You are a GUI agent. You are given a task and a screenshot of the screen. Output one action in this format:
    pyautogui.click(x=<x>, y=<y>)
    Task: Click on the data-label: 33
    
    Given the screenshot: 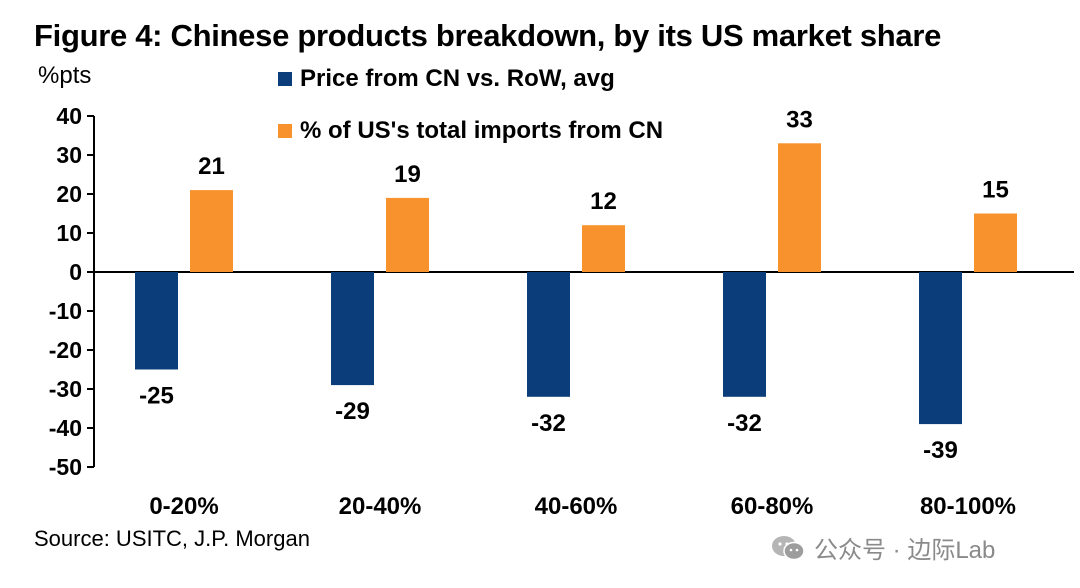 What is the action you would take?
    pyautogui.click(x=799, y=119)
    